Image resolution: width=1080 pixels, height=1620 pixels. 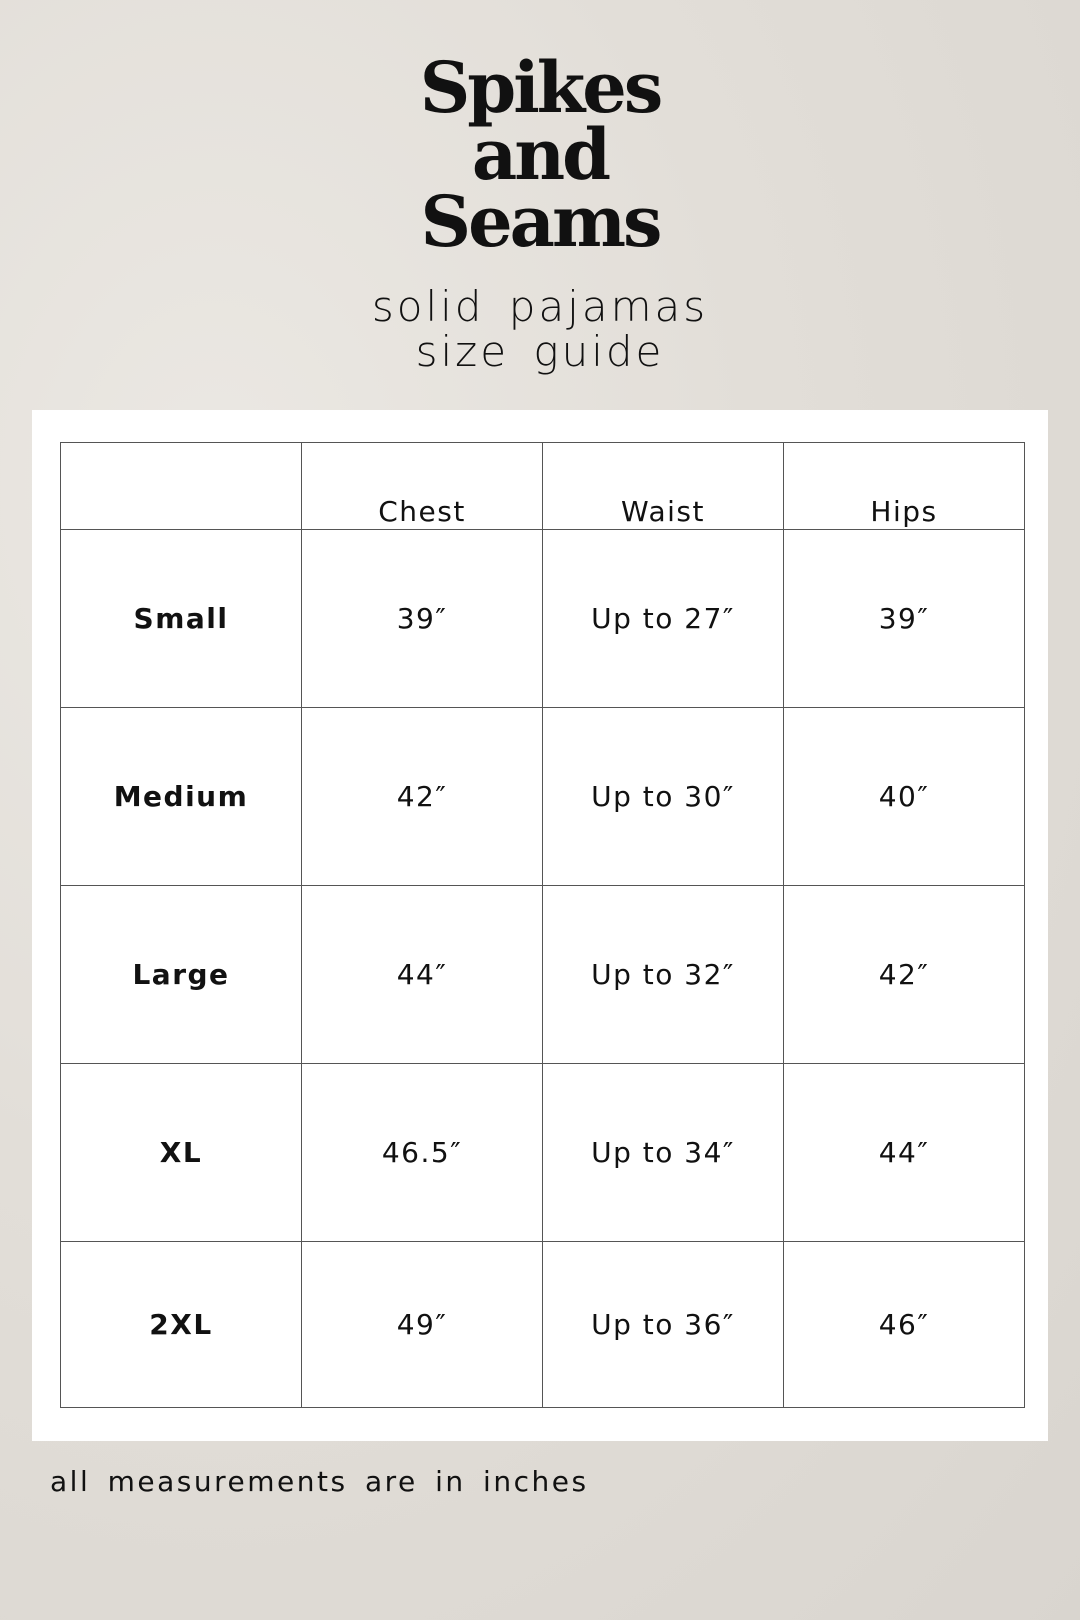 I want to click on header-cell-empty, so click(x=181, y=486).